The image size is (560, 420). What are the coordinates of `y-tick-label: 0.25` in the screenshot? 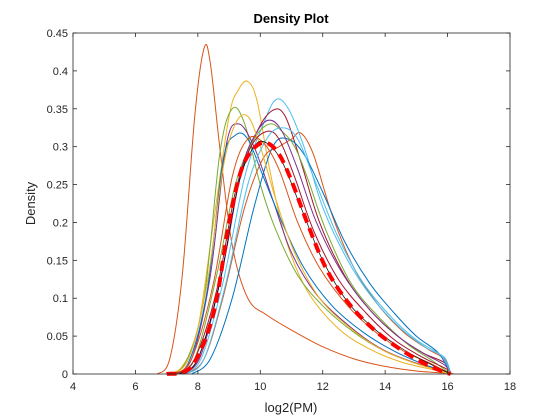 It's located at (57, 186).